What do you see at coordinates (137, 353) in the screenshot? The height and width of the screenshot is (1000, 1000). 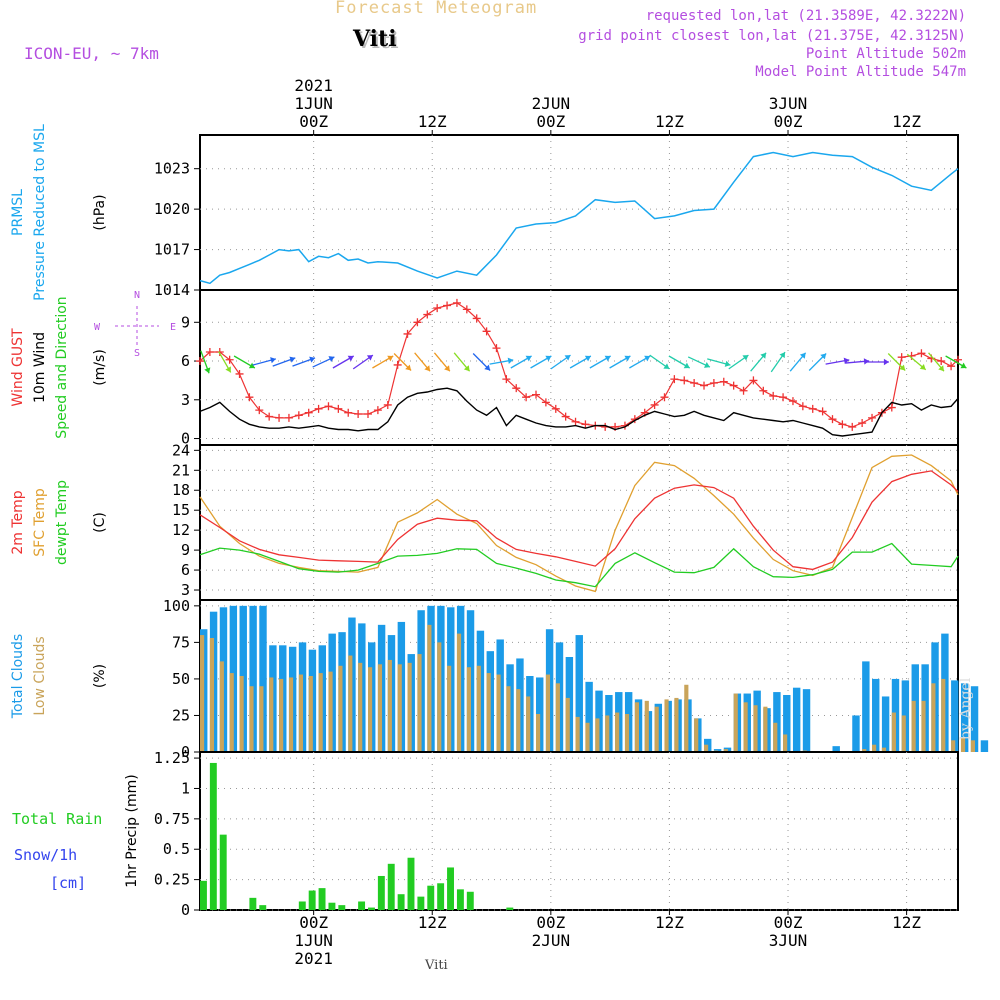 I see `compass-s: S` at bounding box center [137, 353].